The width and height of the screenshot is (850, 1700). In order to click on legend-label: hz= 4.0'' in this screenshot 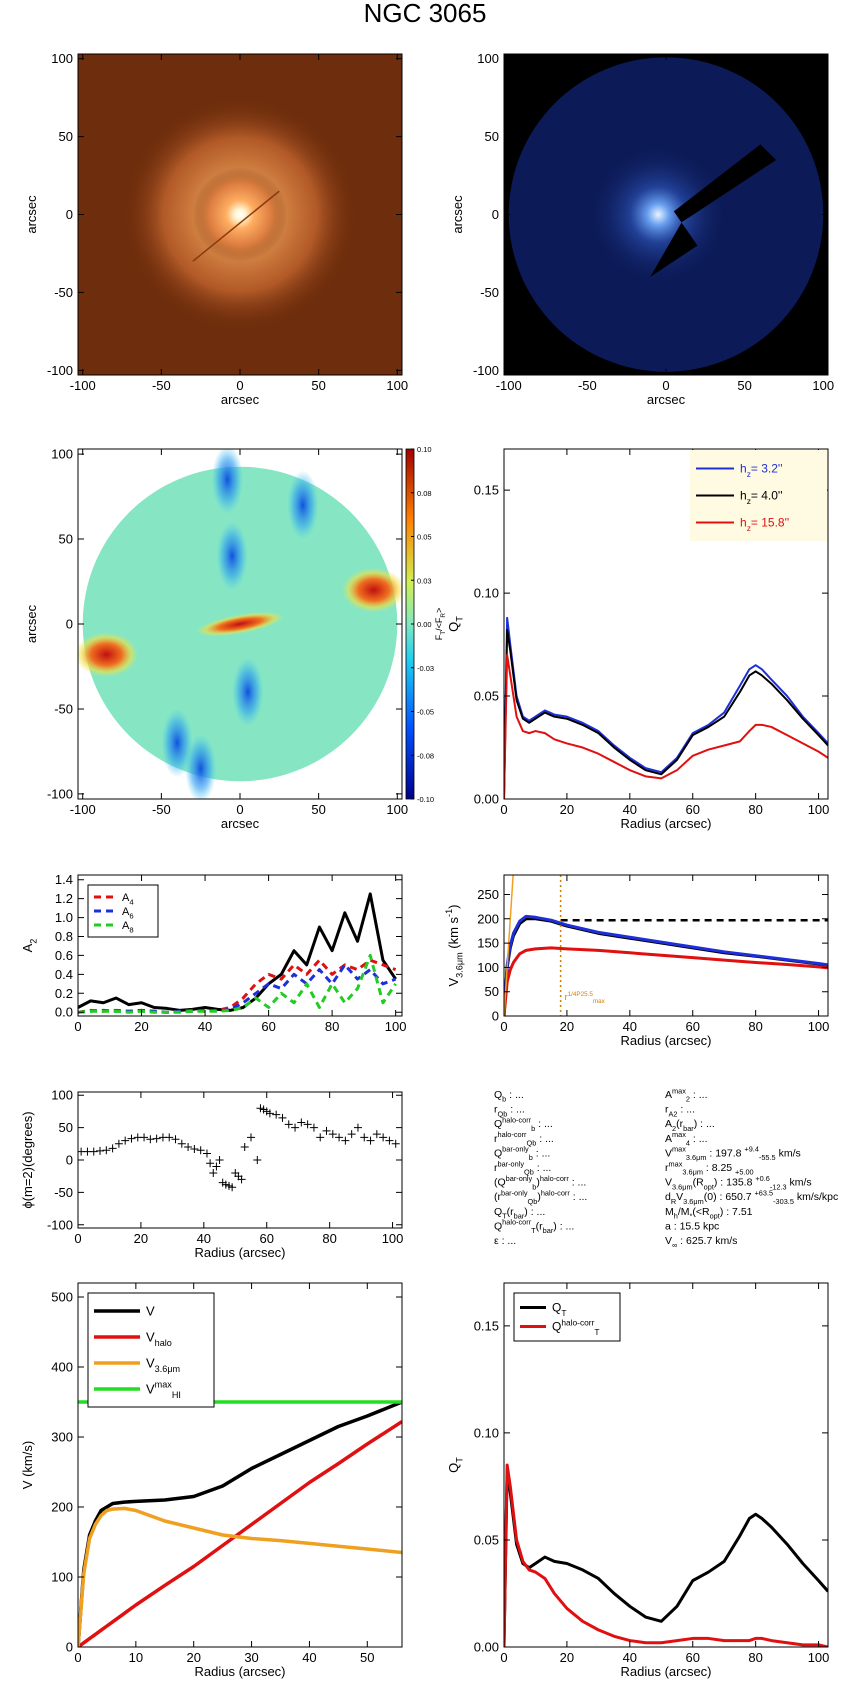, I will do `click(761, 497)`.